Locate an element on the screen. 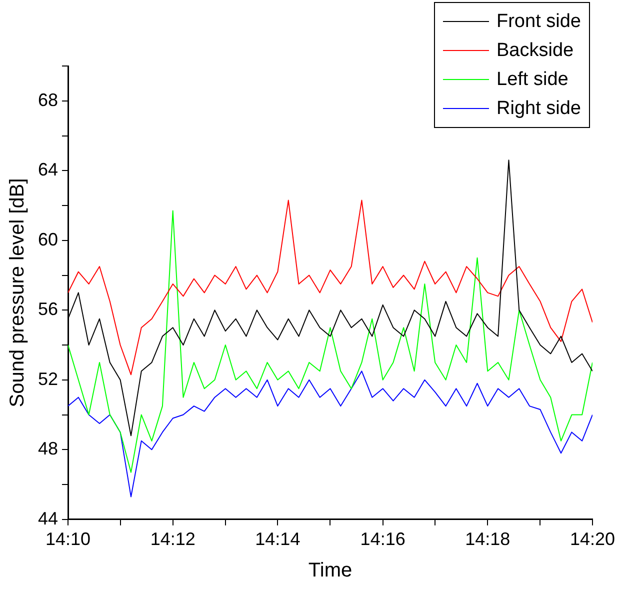 Image resolution: width=619 pixels, height=589 pixels. x-tick-label: 14:12 is located at coordinates (173, 539).